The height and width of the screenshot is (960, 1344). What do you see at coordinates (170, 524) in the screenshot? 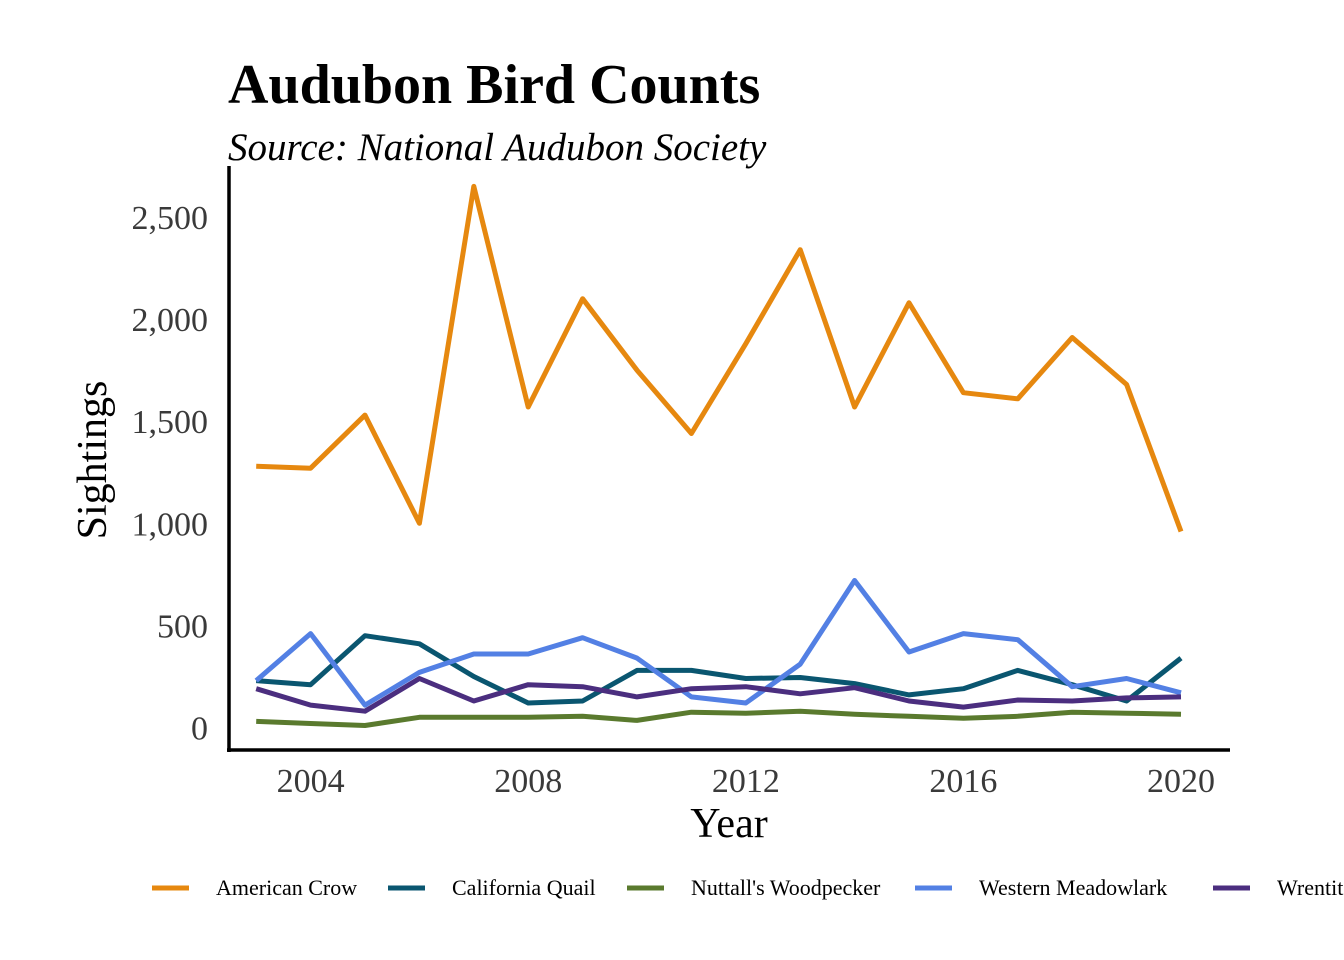
I see `y-tick-label: 1,000` at bounding box center [170, 524].